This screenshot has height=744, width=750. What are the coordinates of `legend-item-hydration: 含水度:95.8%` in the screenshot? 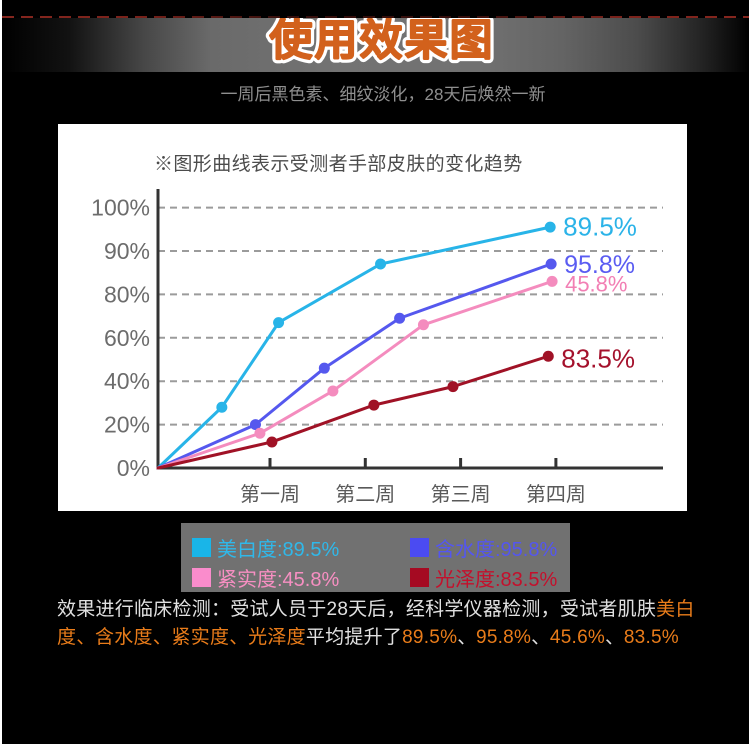 It's located at (490, 548).